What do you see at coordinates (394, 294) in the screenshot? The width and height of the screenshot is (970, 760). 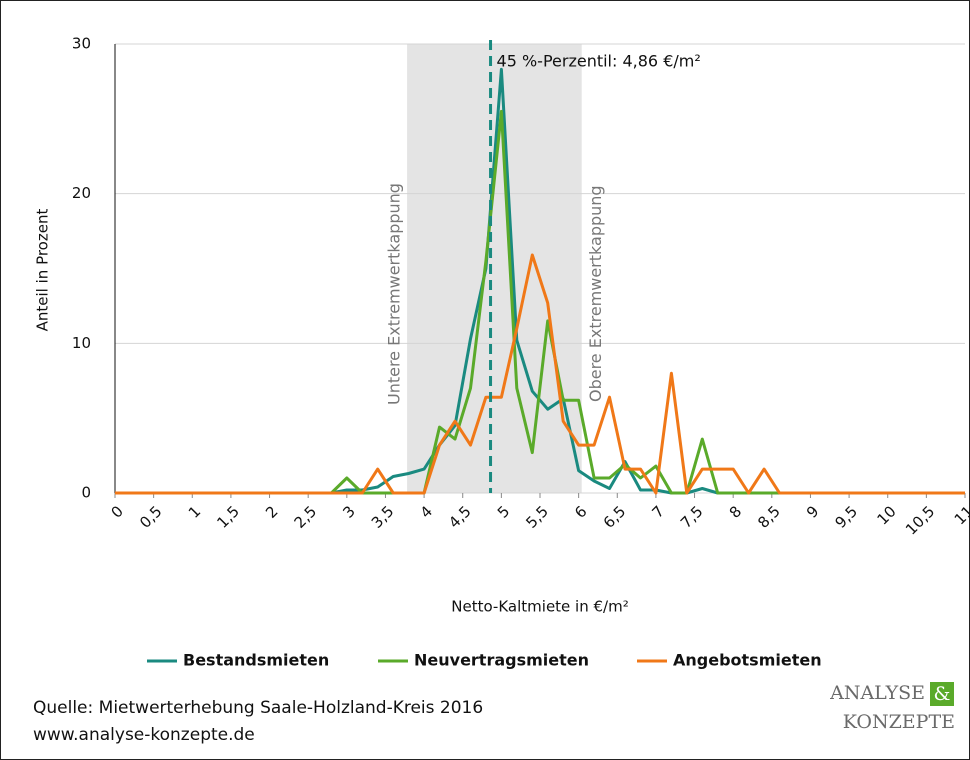 I see `cap-label: Untere Extremwertkappung` at bounding box center [394, 294].